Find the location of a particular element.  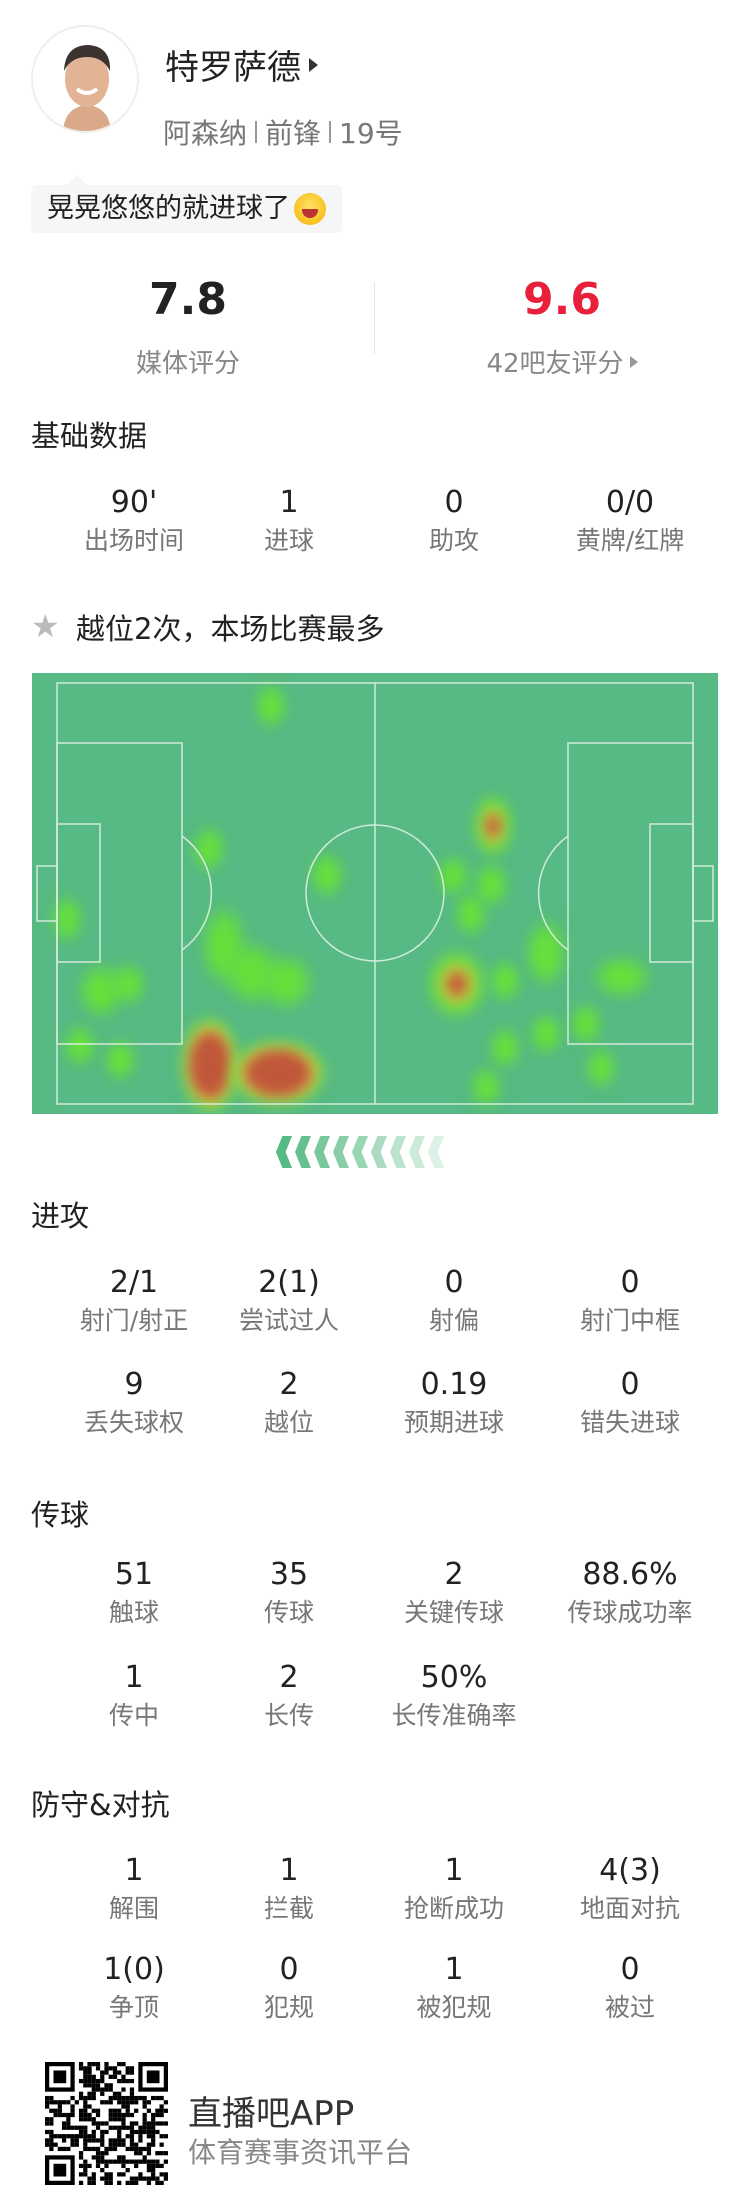

qr-code is located at coordinates (106, 2123).